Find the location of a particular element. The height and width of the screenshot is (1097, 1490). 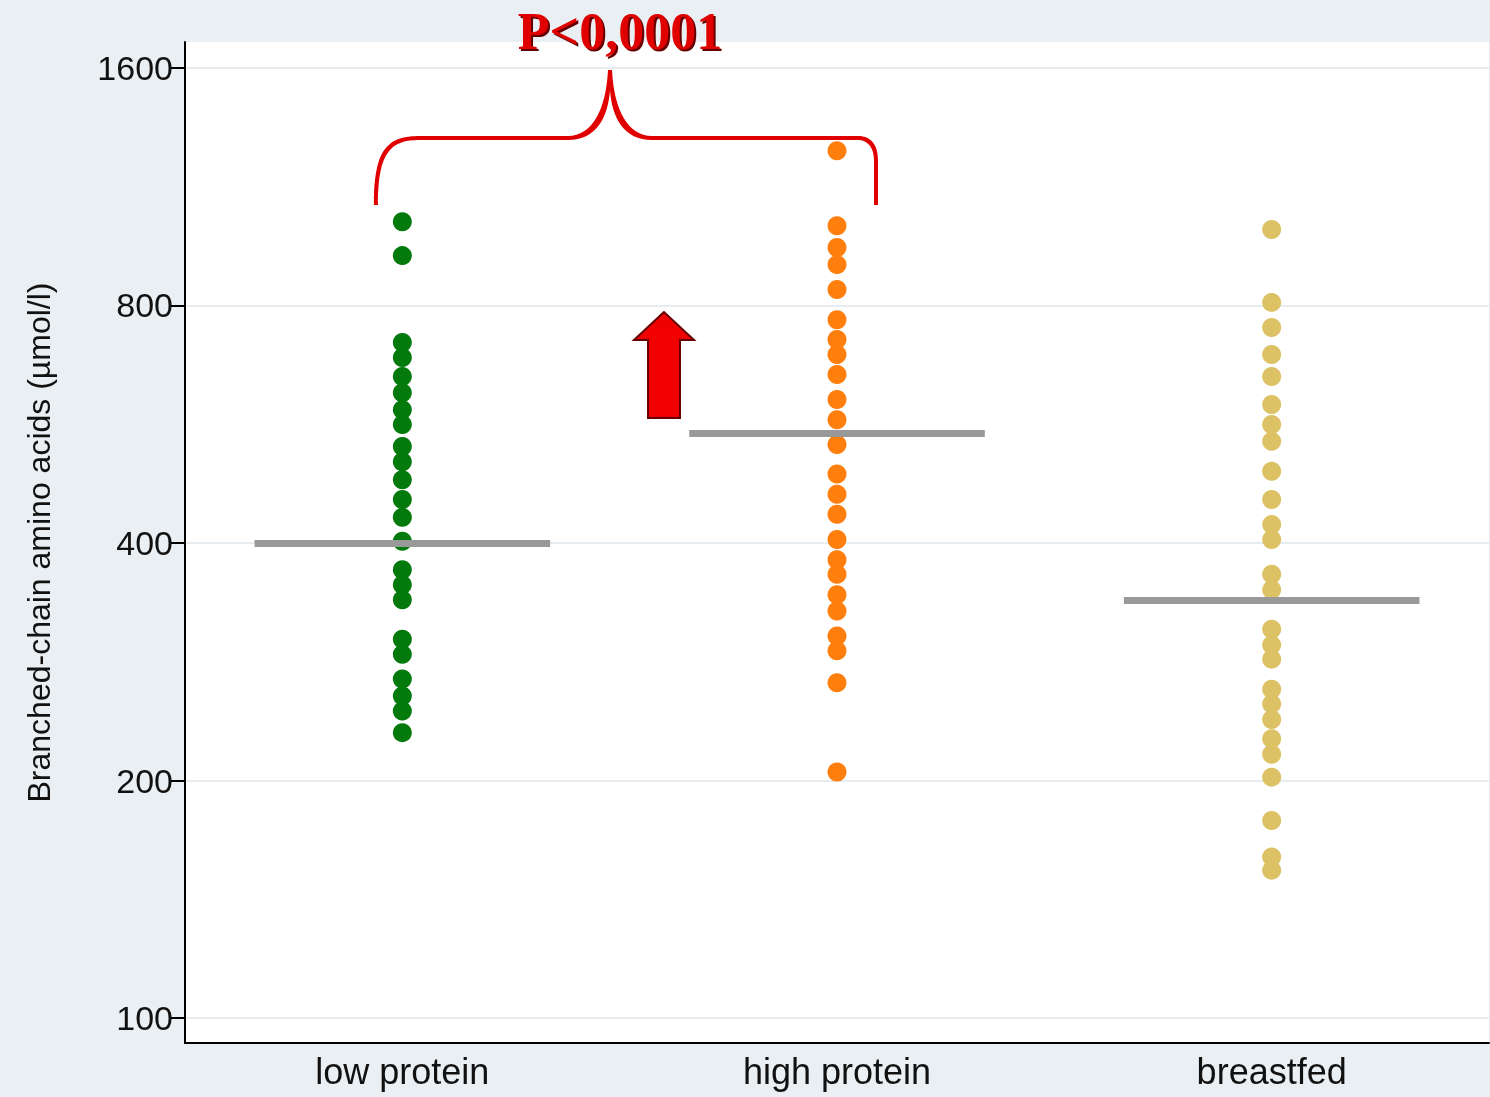

y-tick-label: 200 is located at coordinates (144, 780).